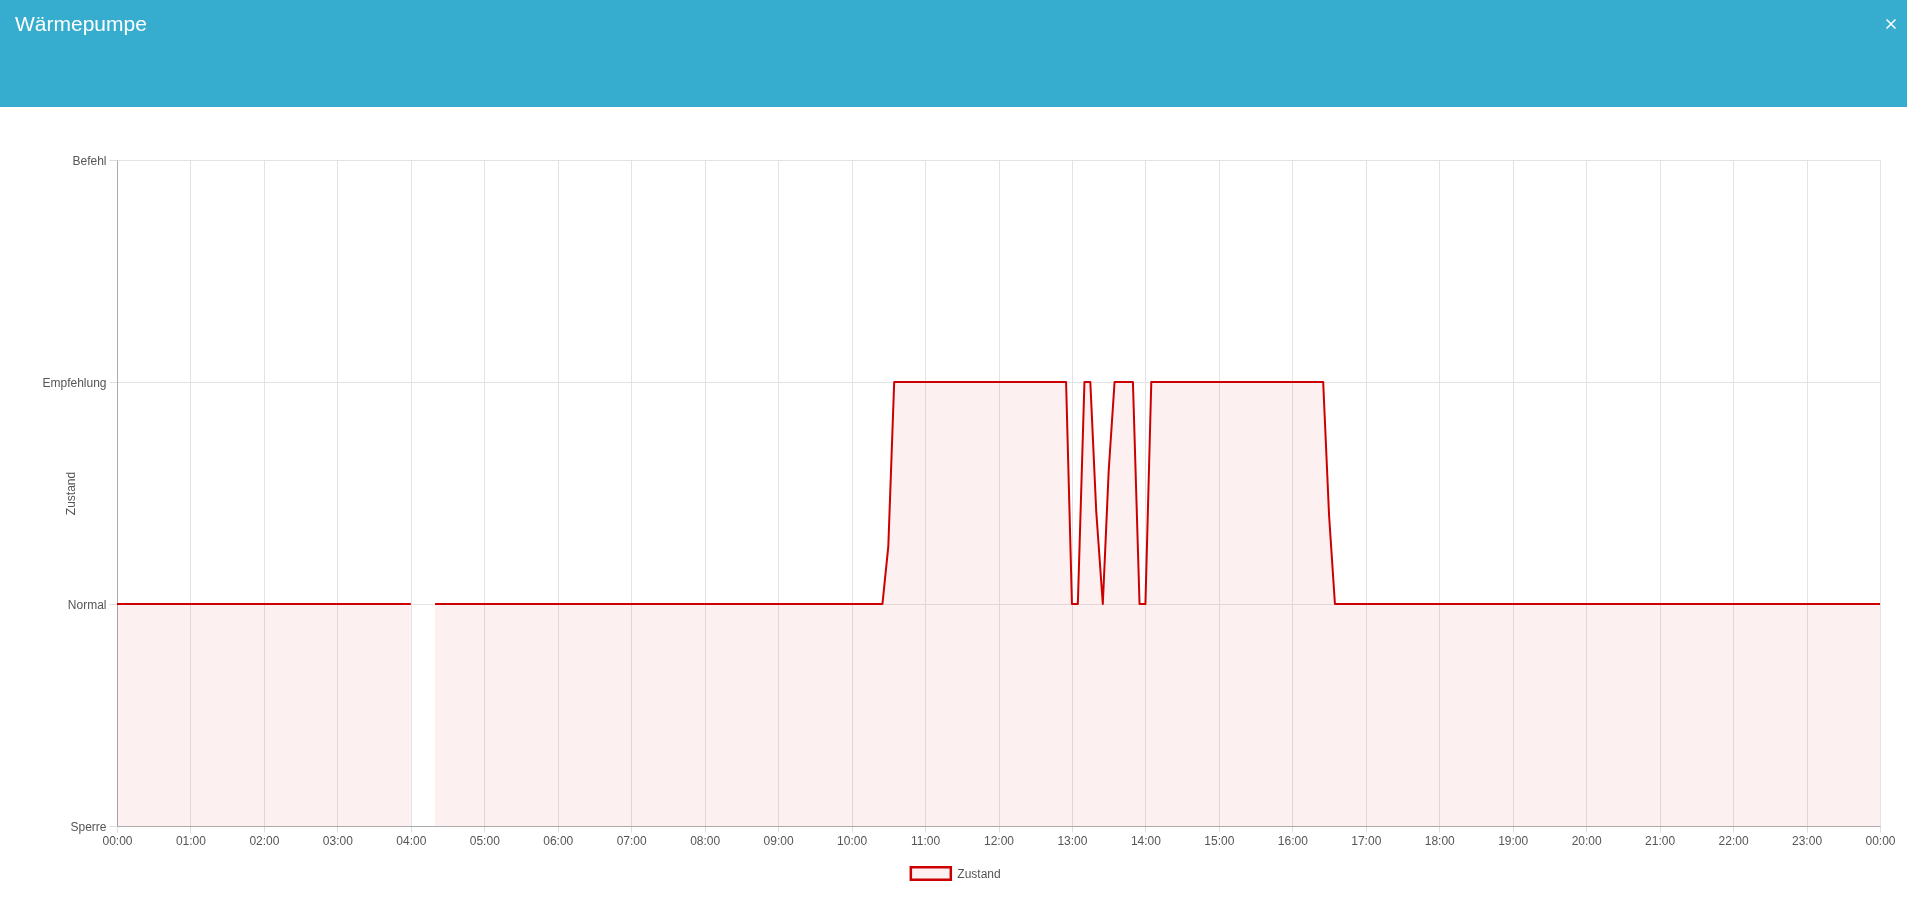 The image size is (1907, 912). Describe the element at coordinates (411, 840) in the screenshot. I see `x-tick-label: 04:00` at that location.